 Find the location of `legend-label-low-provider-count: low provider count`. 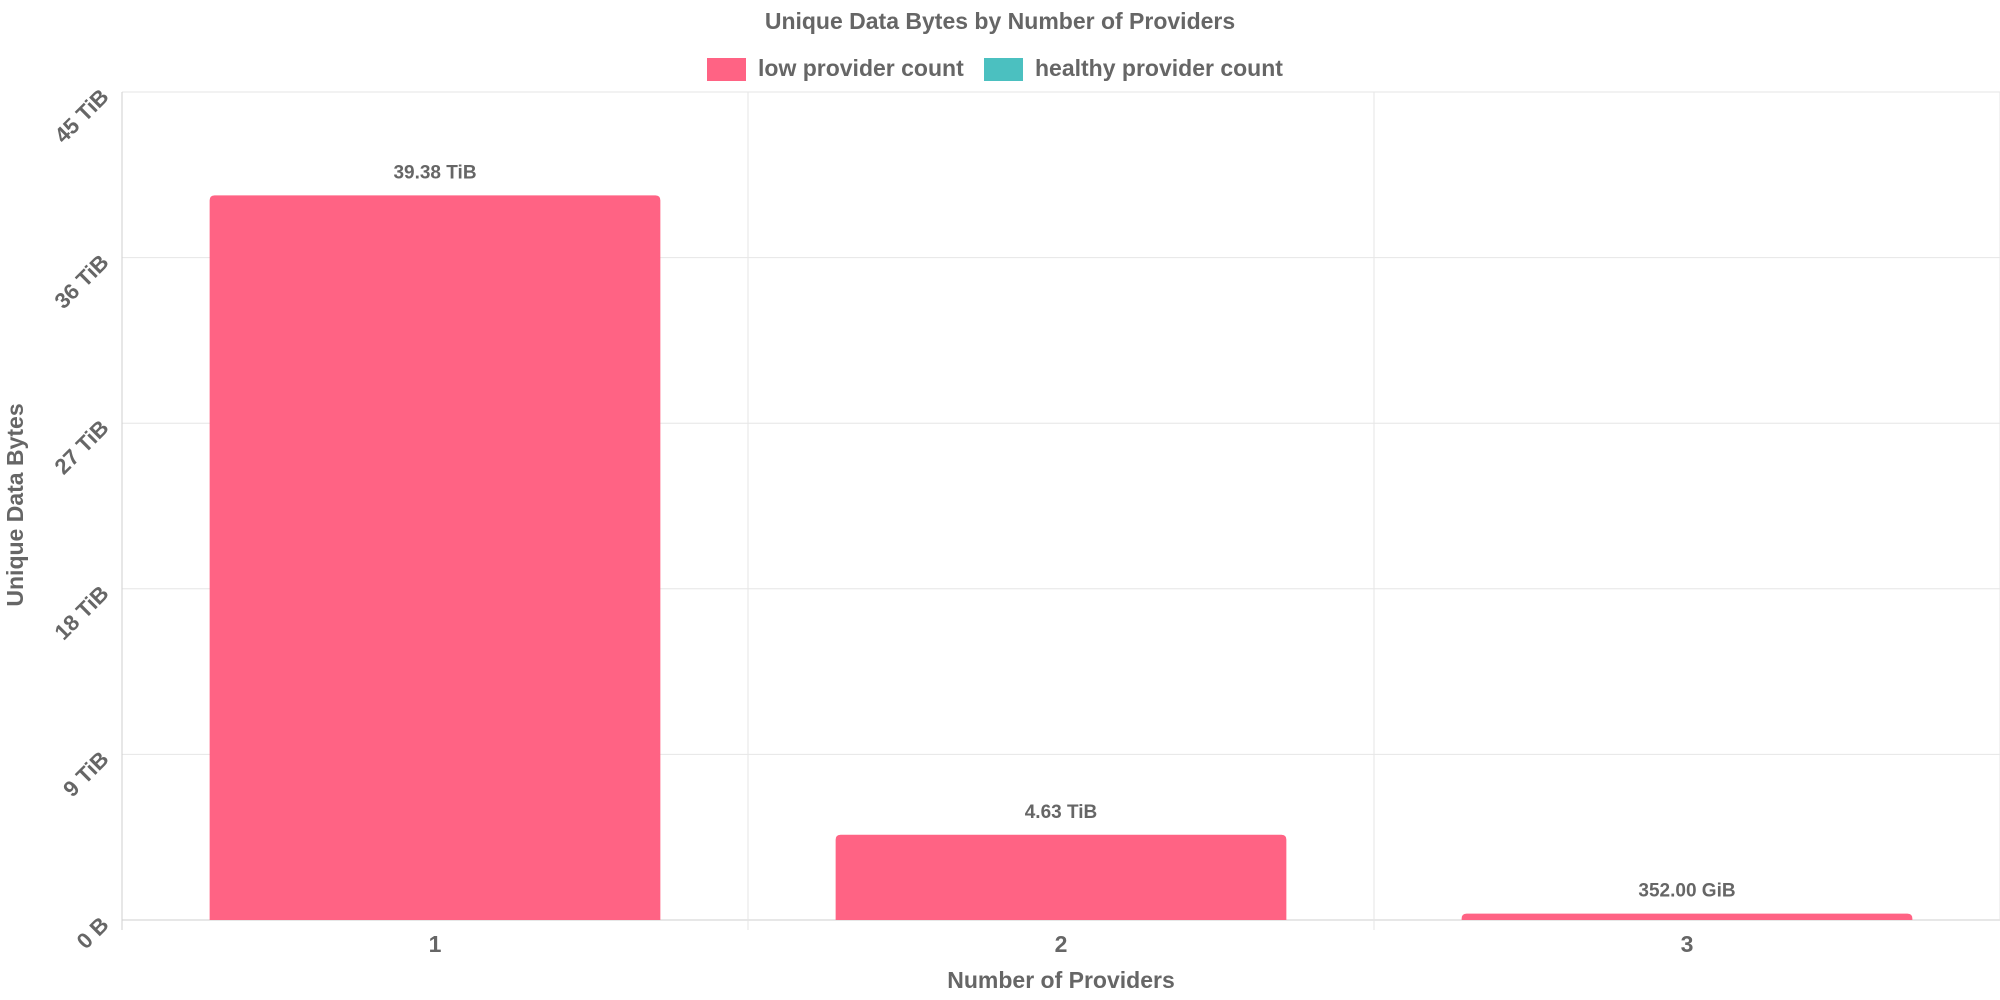

legend-label-low-provider-count: low provider count is located at coordinates (861, 68).